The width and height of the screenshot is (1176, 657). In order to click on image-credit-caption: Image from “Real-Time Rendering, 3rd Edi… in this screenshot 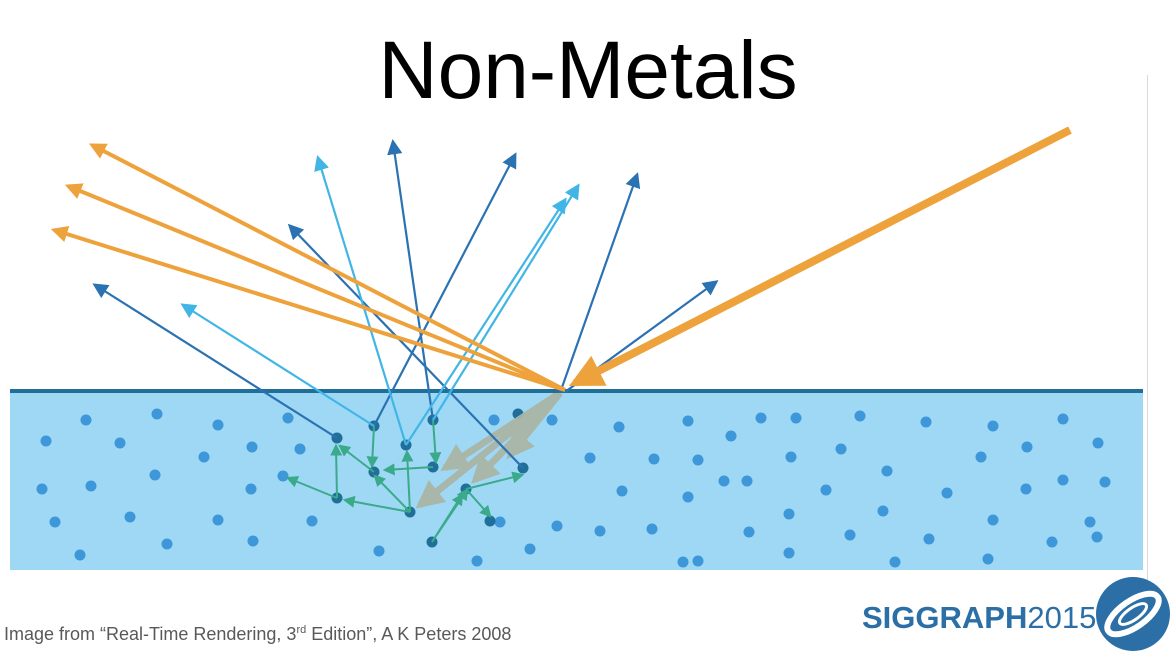, I will do `click(257, 634)`.